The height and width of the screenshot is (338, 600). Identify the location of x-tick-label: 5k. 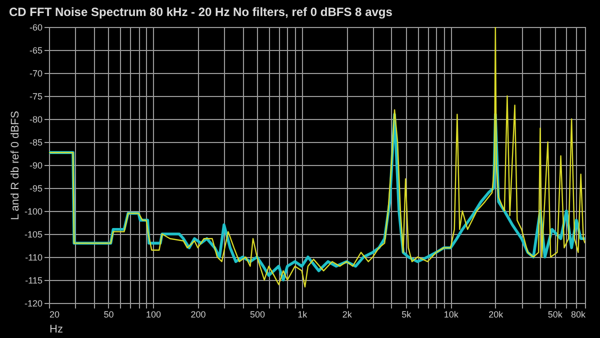
(407, 315).